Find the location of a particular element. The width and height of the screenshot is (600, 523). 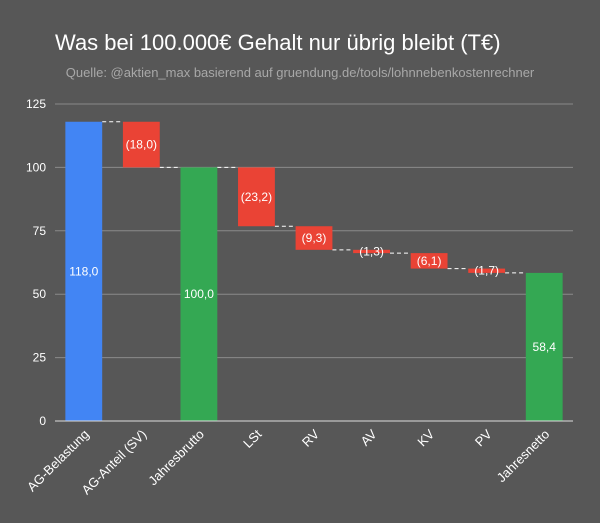

data-label: (9,3) is located at coordinates (314, 238).